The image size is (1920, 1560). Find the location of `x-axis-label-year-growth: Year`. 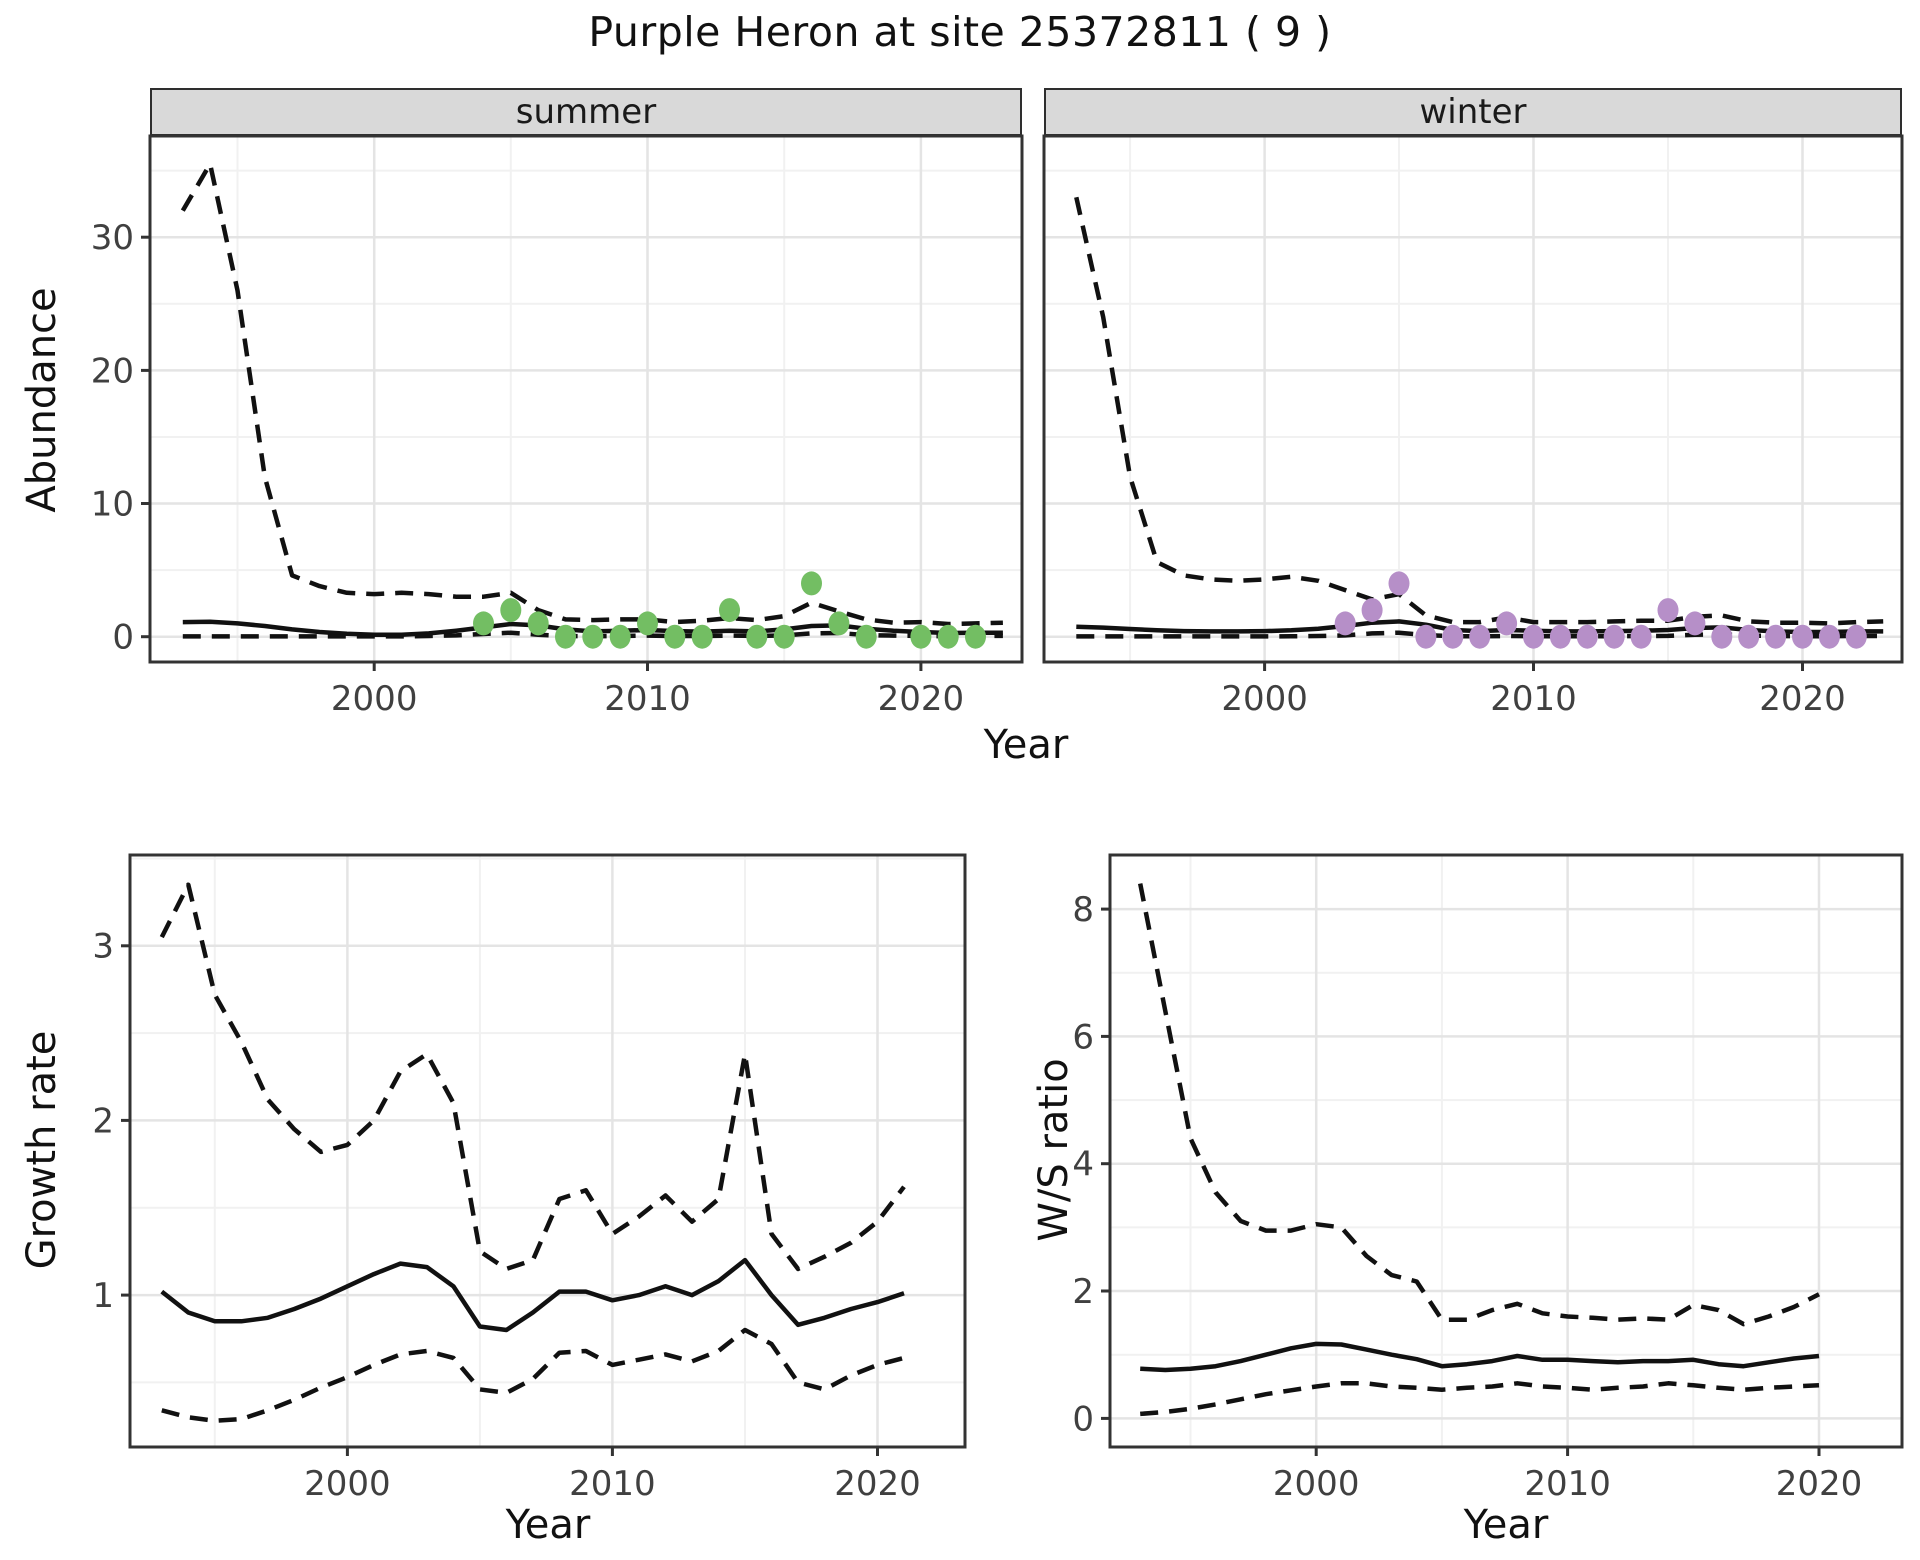

x-axis-label-year-growth: Year is located at coordinates (548, 1525).